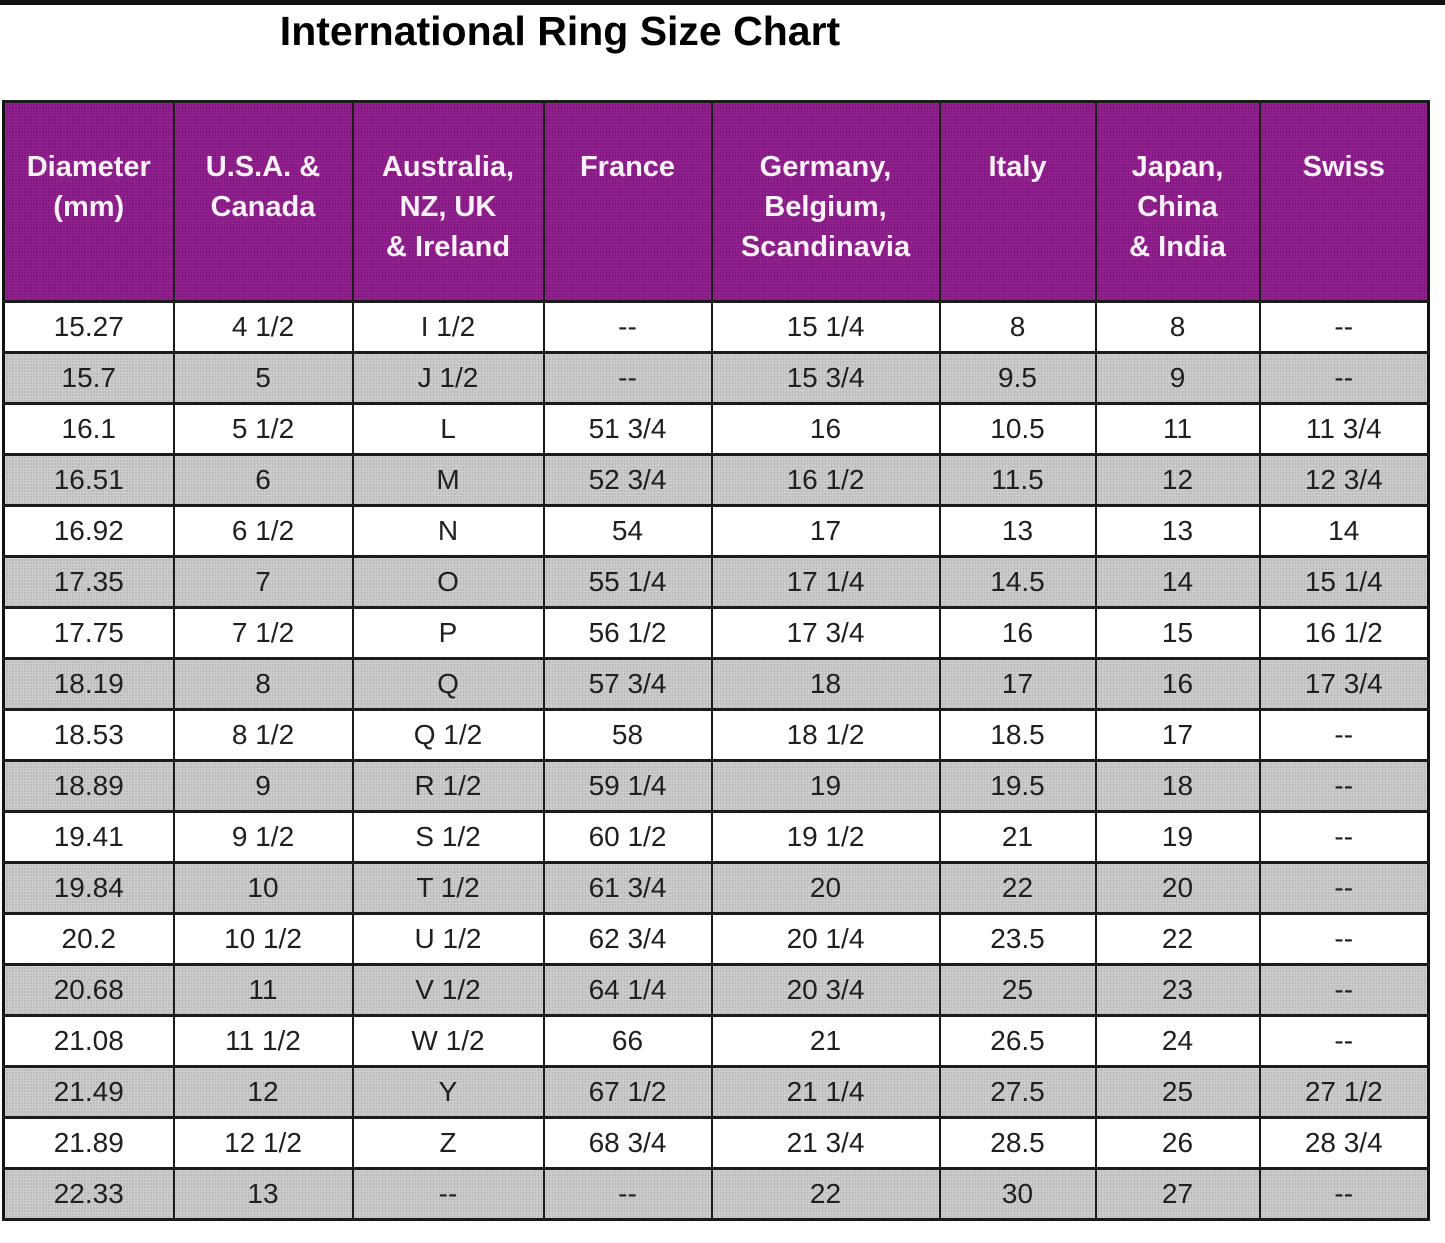  Describe the element at coordinates (263, 1092) in the screenshot. I see `table-cell: 12` at that location.